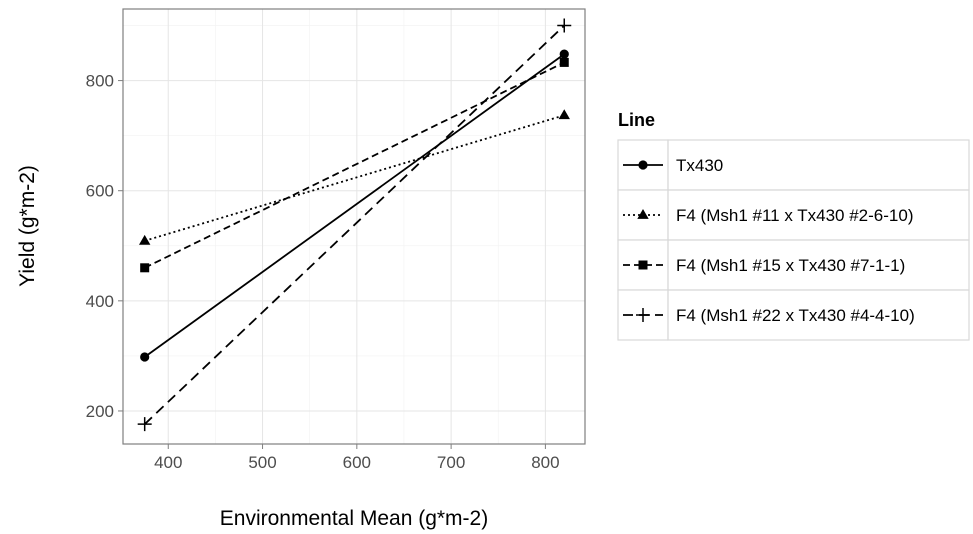 The height and width of the screenshot is (534, 973). What do you see at coordinates (795, 315) in the screenshot?
I see `legend-label-3: F4 (Msh1 #22 x Tx430 #4-4-10)` at bounding box center [795, 315].